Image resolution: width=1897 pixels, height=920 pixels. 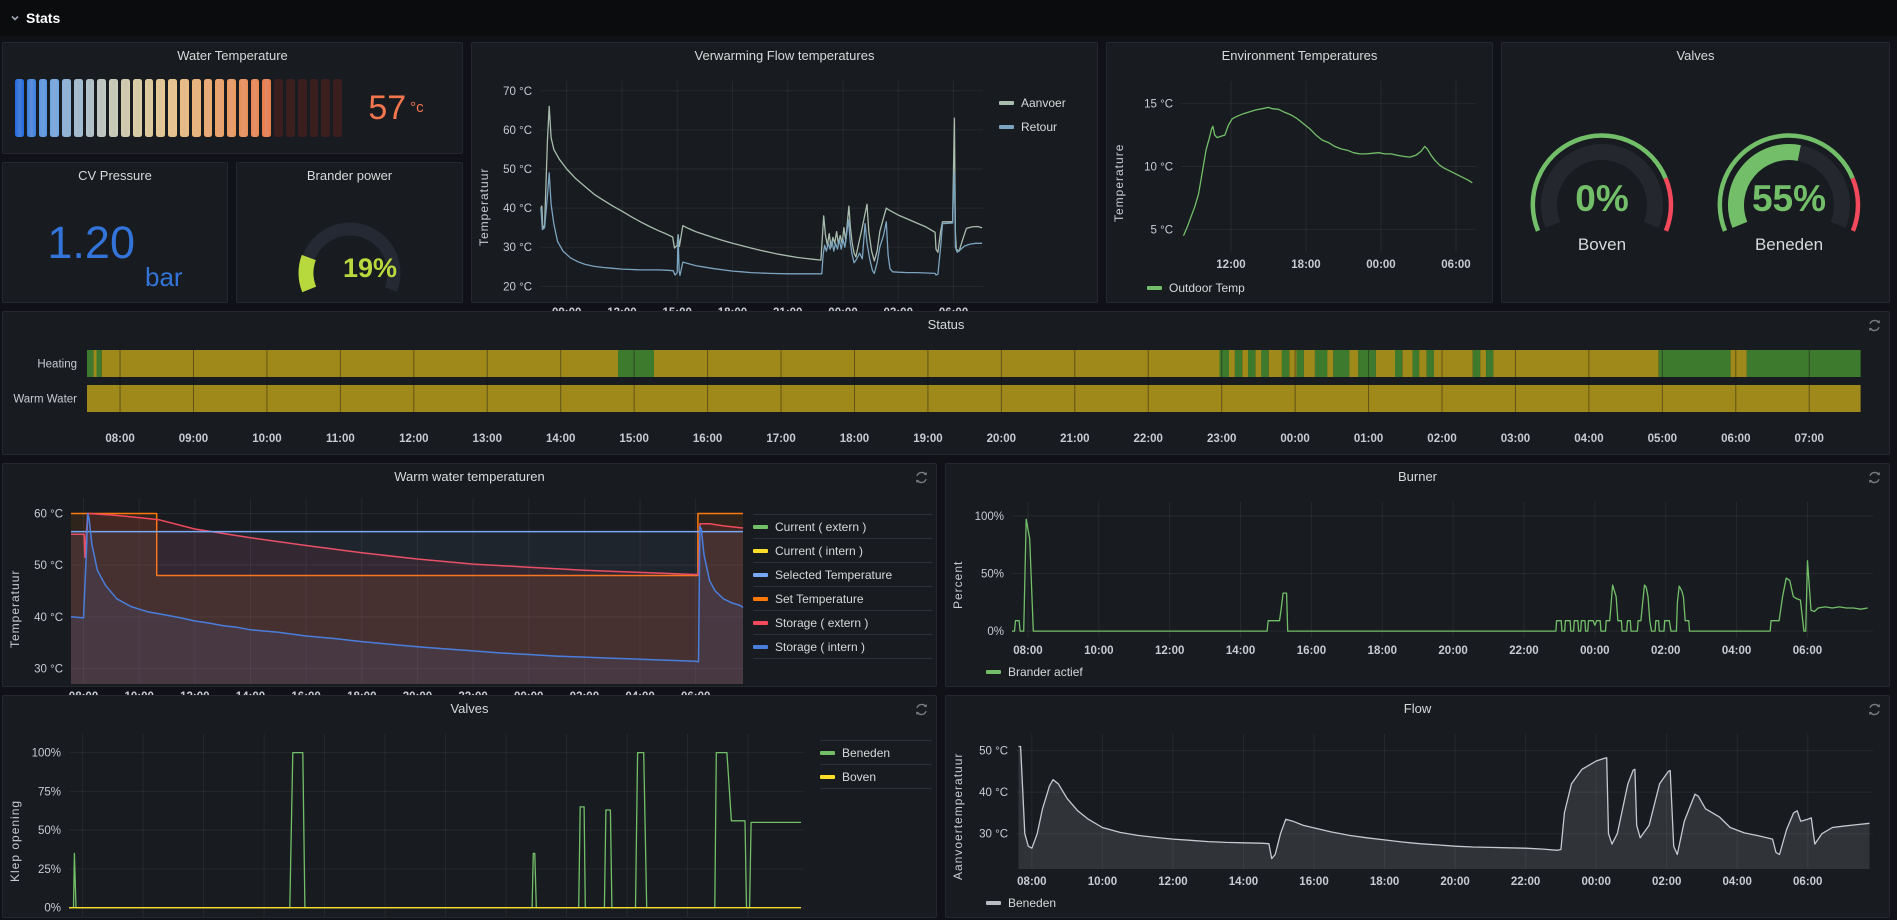 I want to click on legend-item-storage-intern: Storage ( intern ), so click(x=842, y=646).